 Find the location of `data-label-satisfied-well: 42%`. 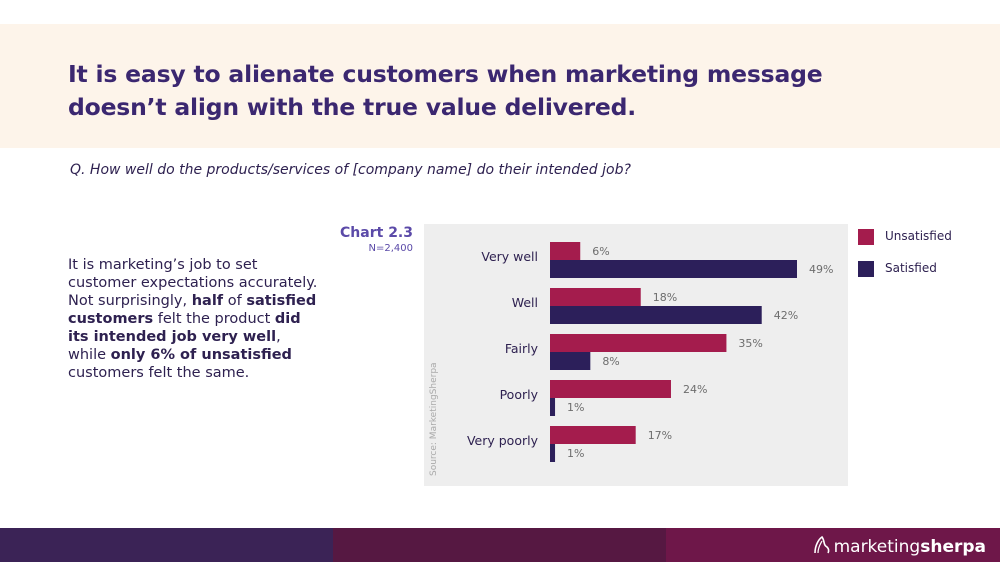

data-label-satisfied-well: 42% is located at coordinates (786, 315).